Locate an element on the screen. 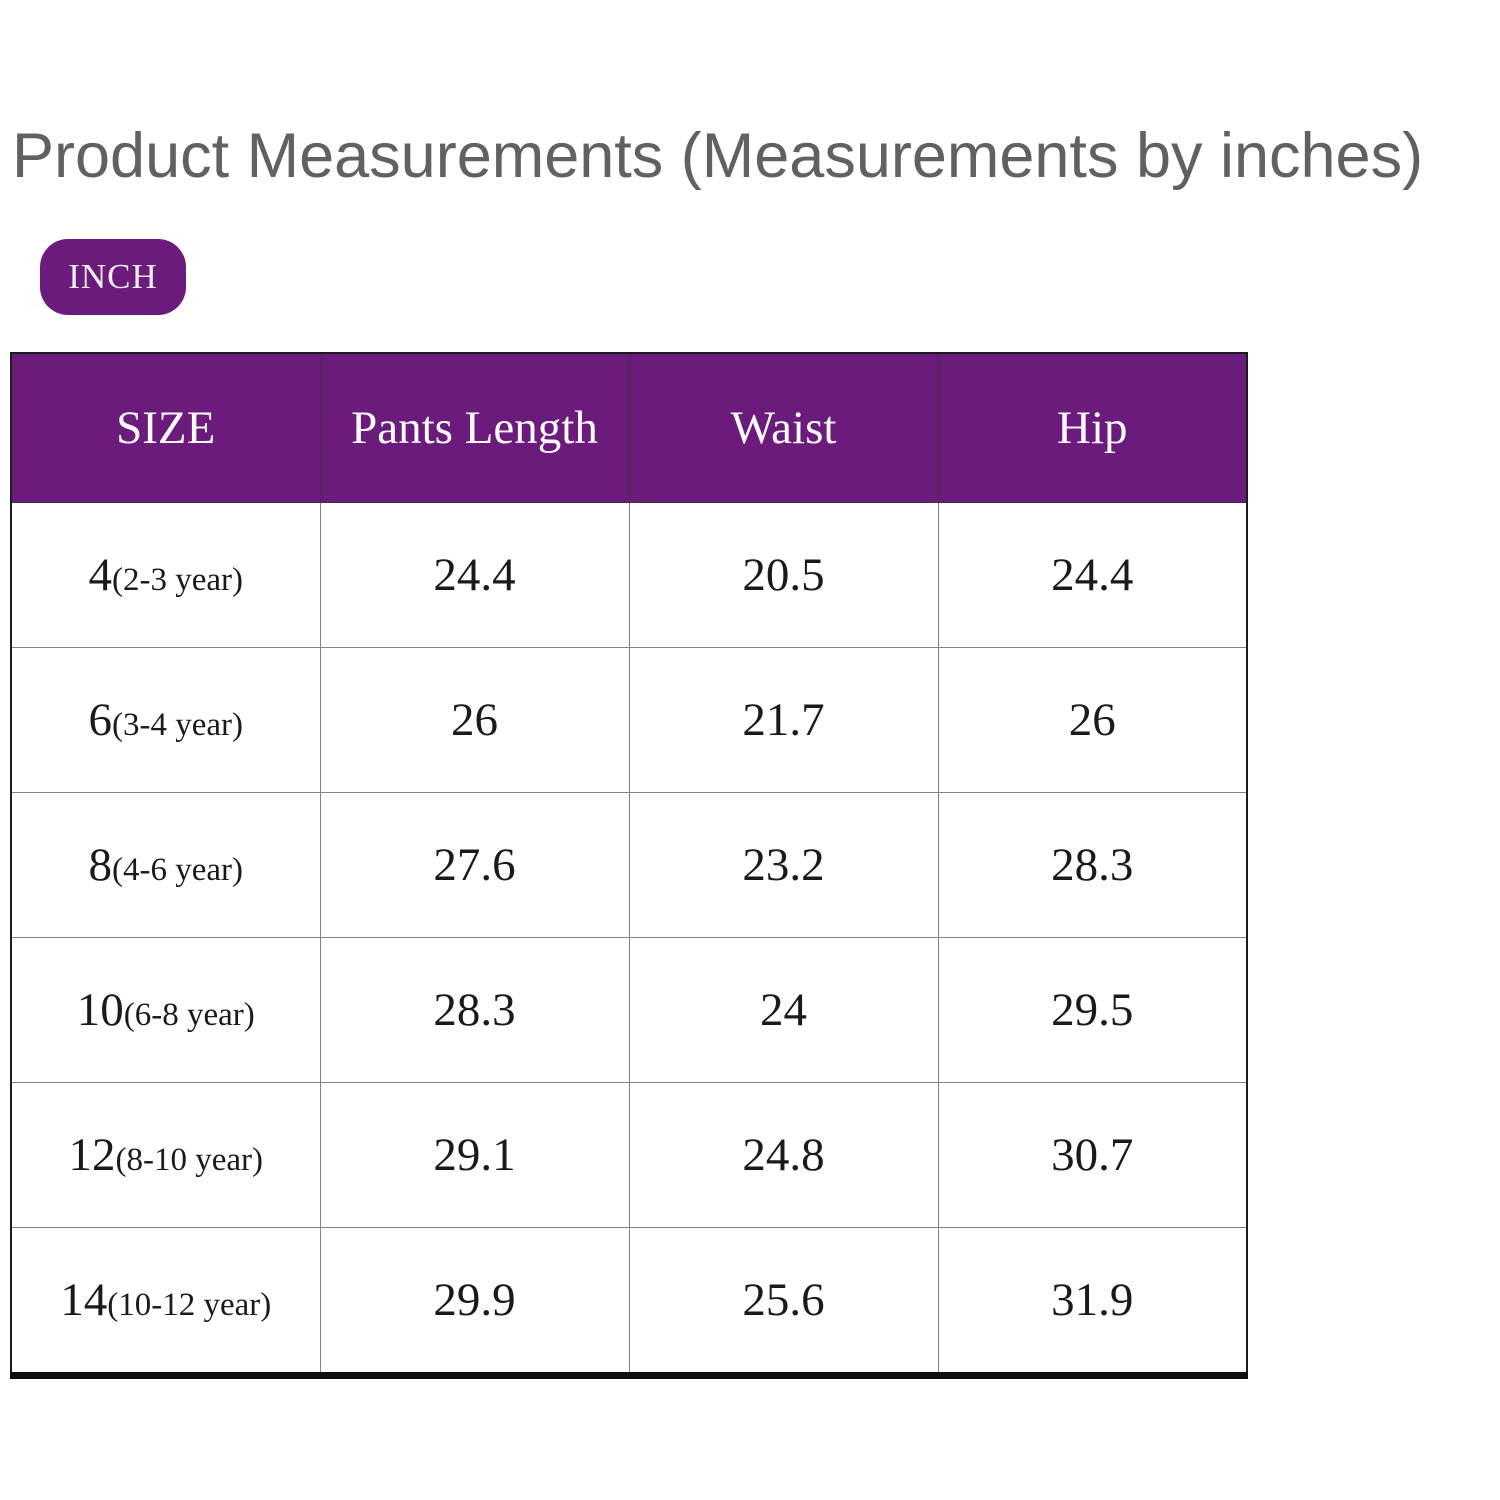  pants-length-cell: 26 is located at coordinates (474, 720).